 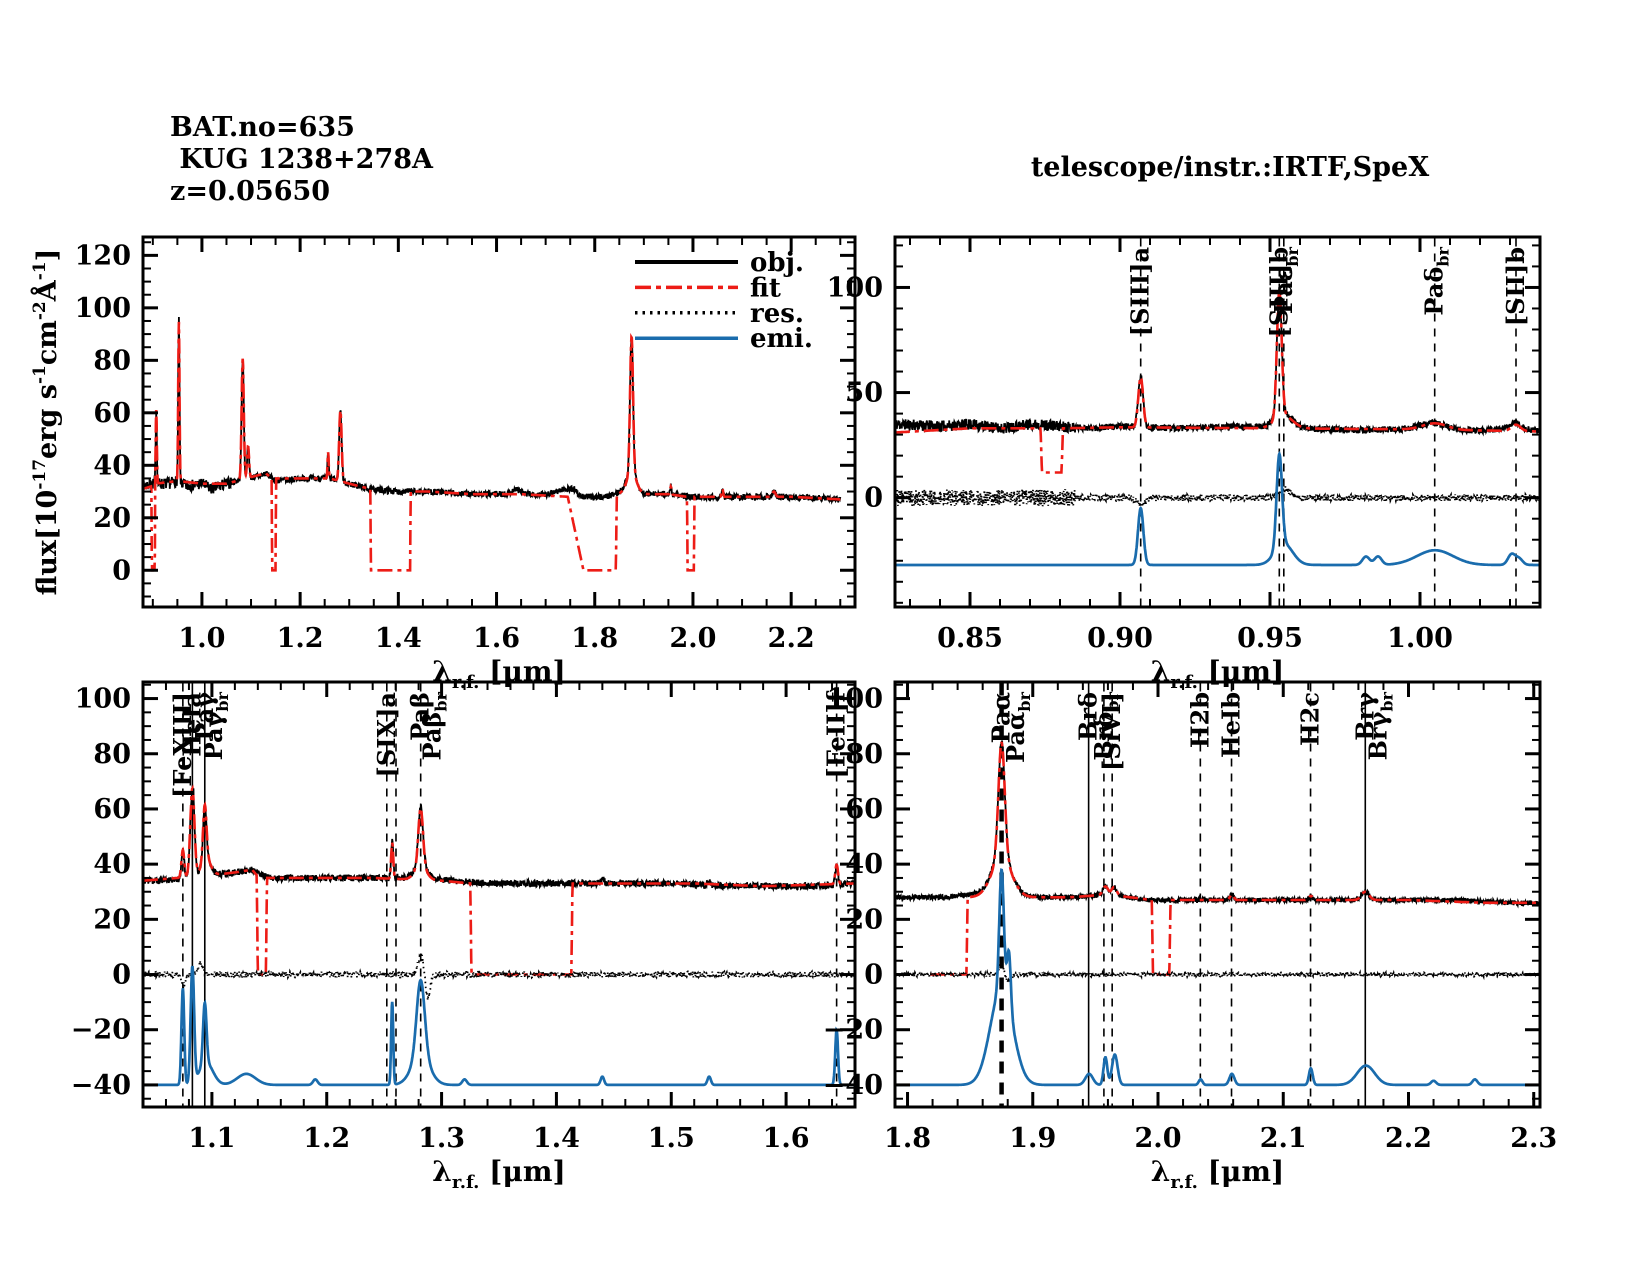 What do you see at coordinates (1017, 727) in the screenshot?
I see `emission-line-label: Paαbr` at bounding box center [1017, 727].